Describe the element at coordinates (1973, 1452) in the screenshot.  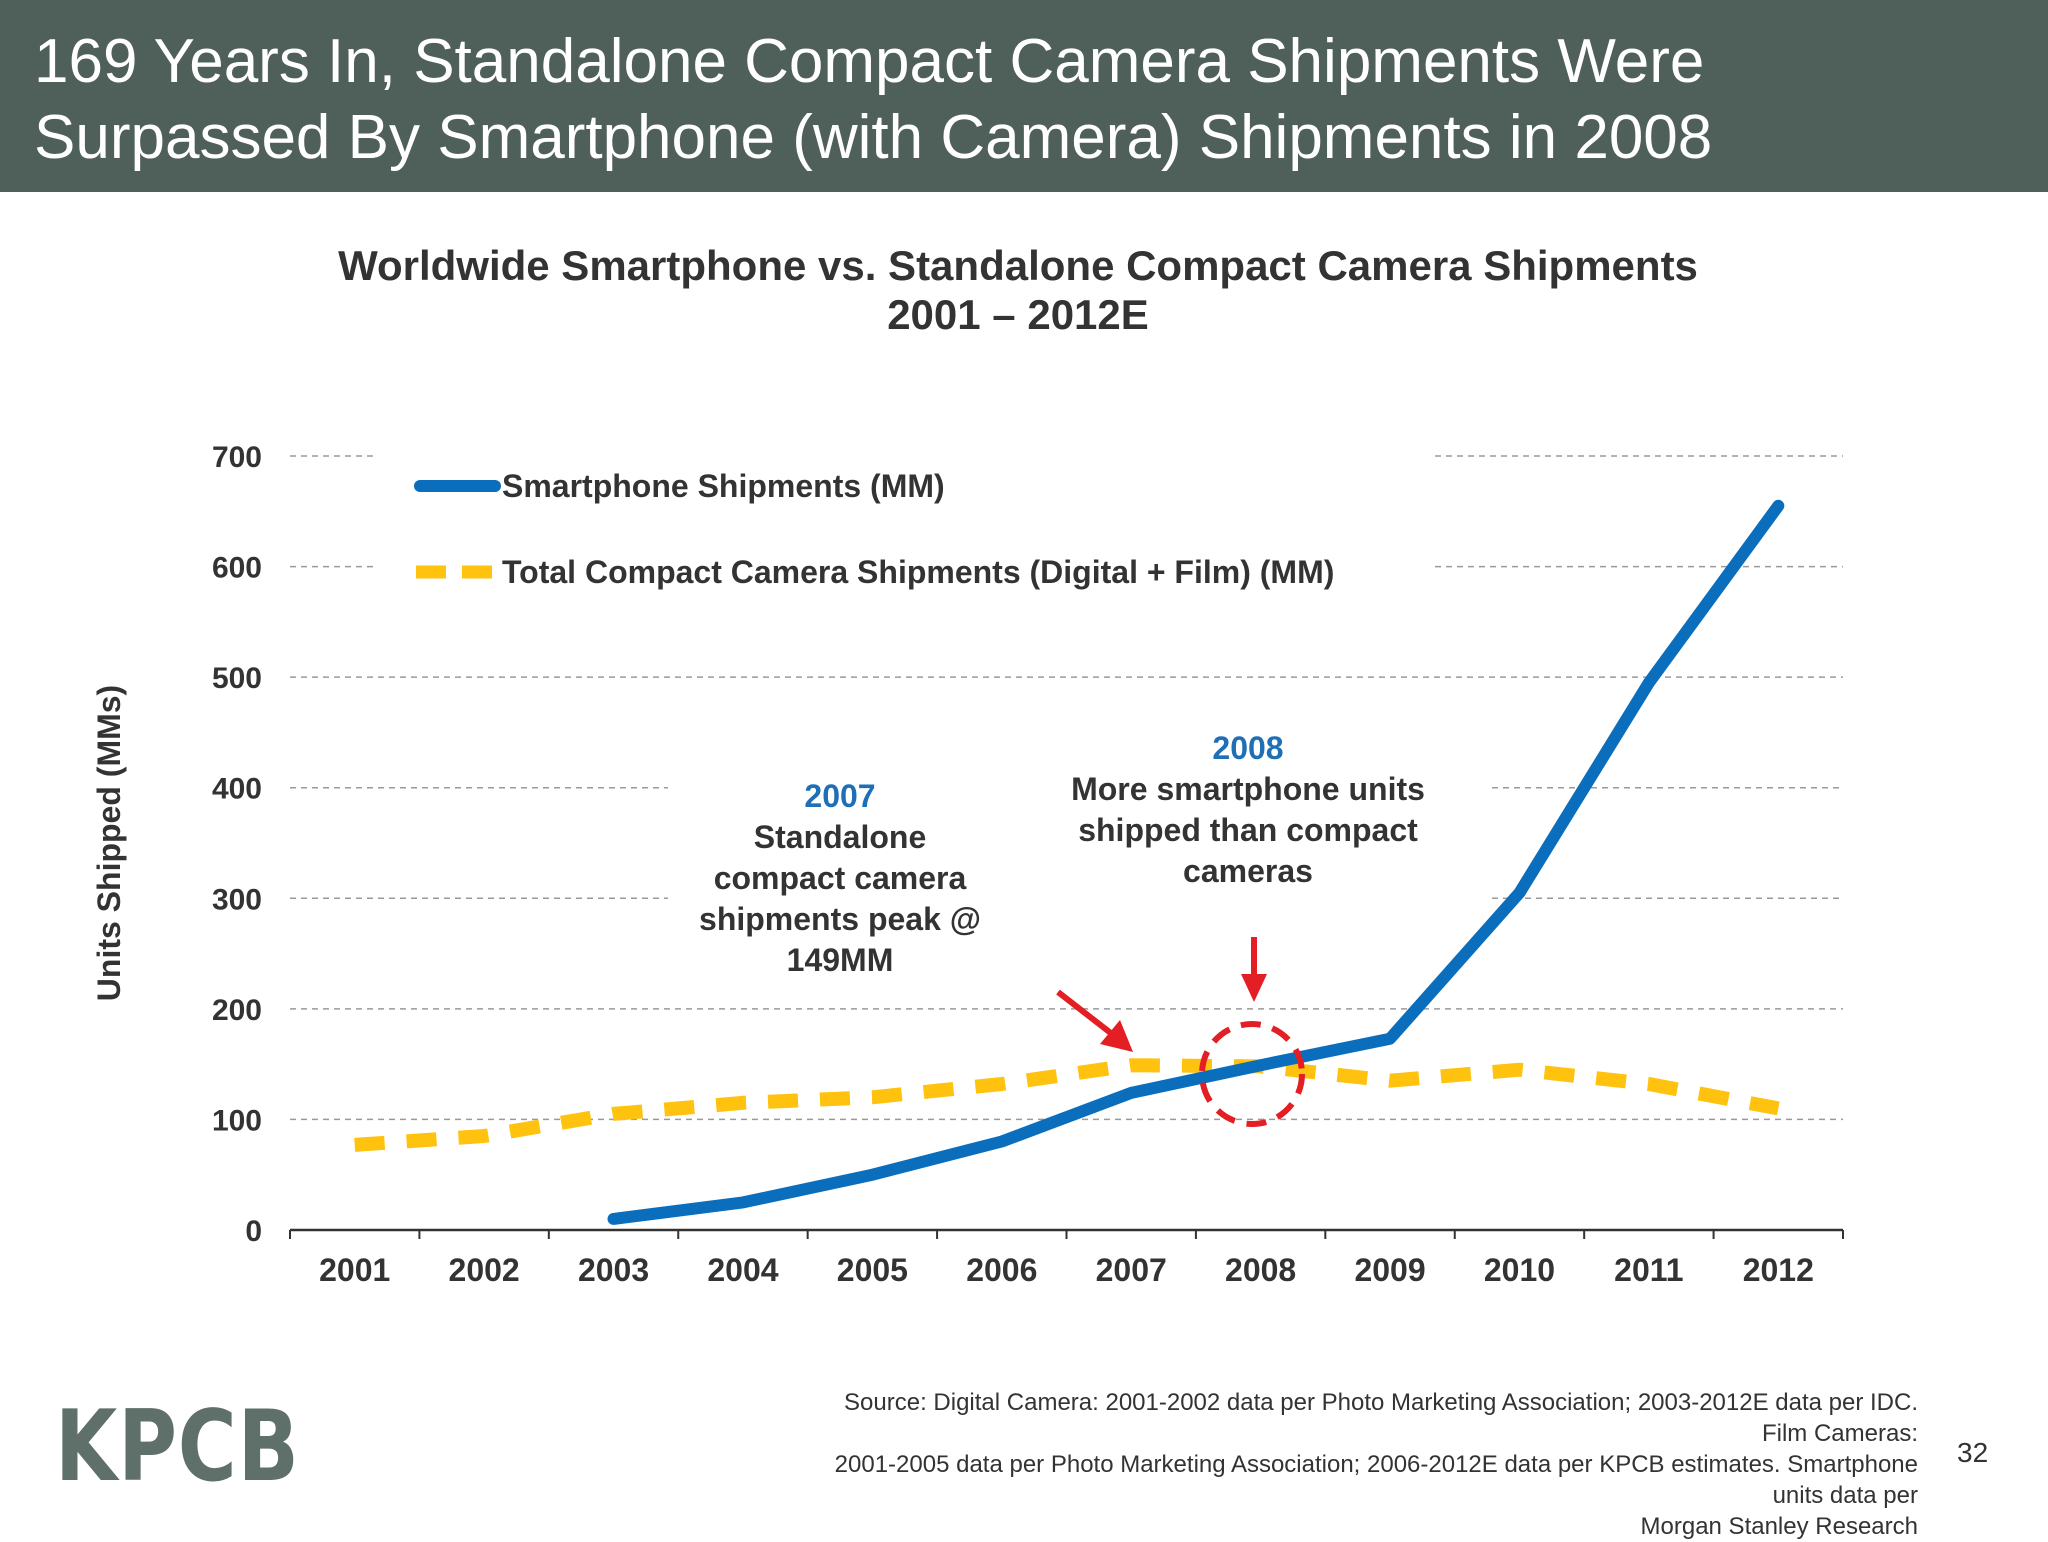
I see `page-number: 32` at that location.